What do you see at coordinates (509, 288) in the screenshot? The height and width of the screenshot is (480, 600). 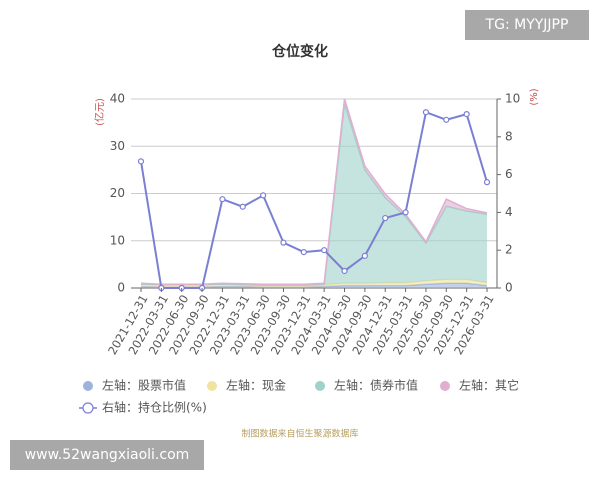 I see `y2-tick-label: 0` at bounding box center [509, 288].